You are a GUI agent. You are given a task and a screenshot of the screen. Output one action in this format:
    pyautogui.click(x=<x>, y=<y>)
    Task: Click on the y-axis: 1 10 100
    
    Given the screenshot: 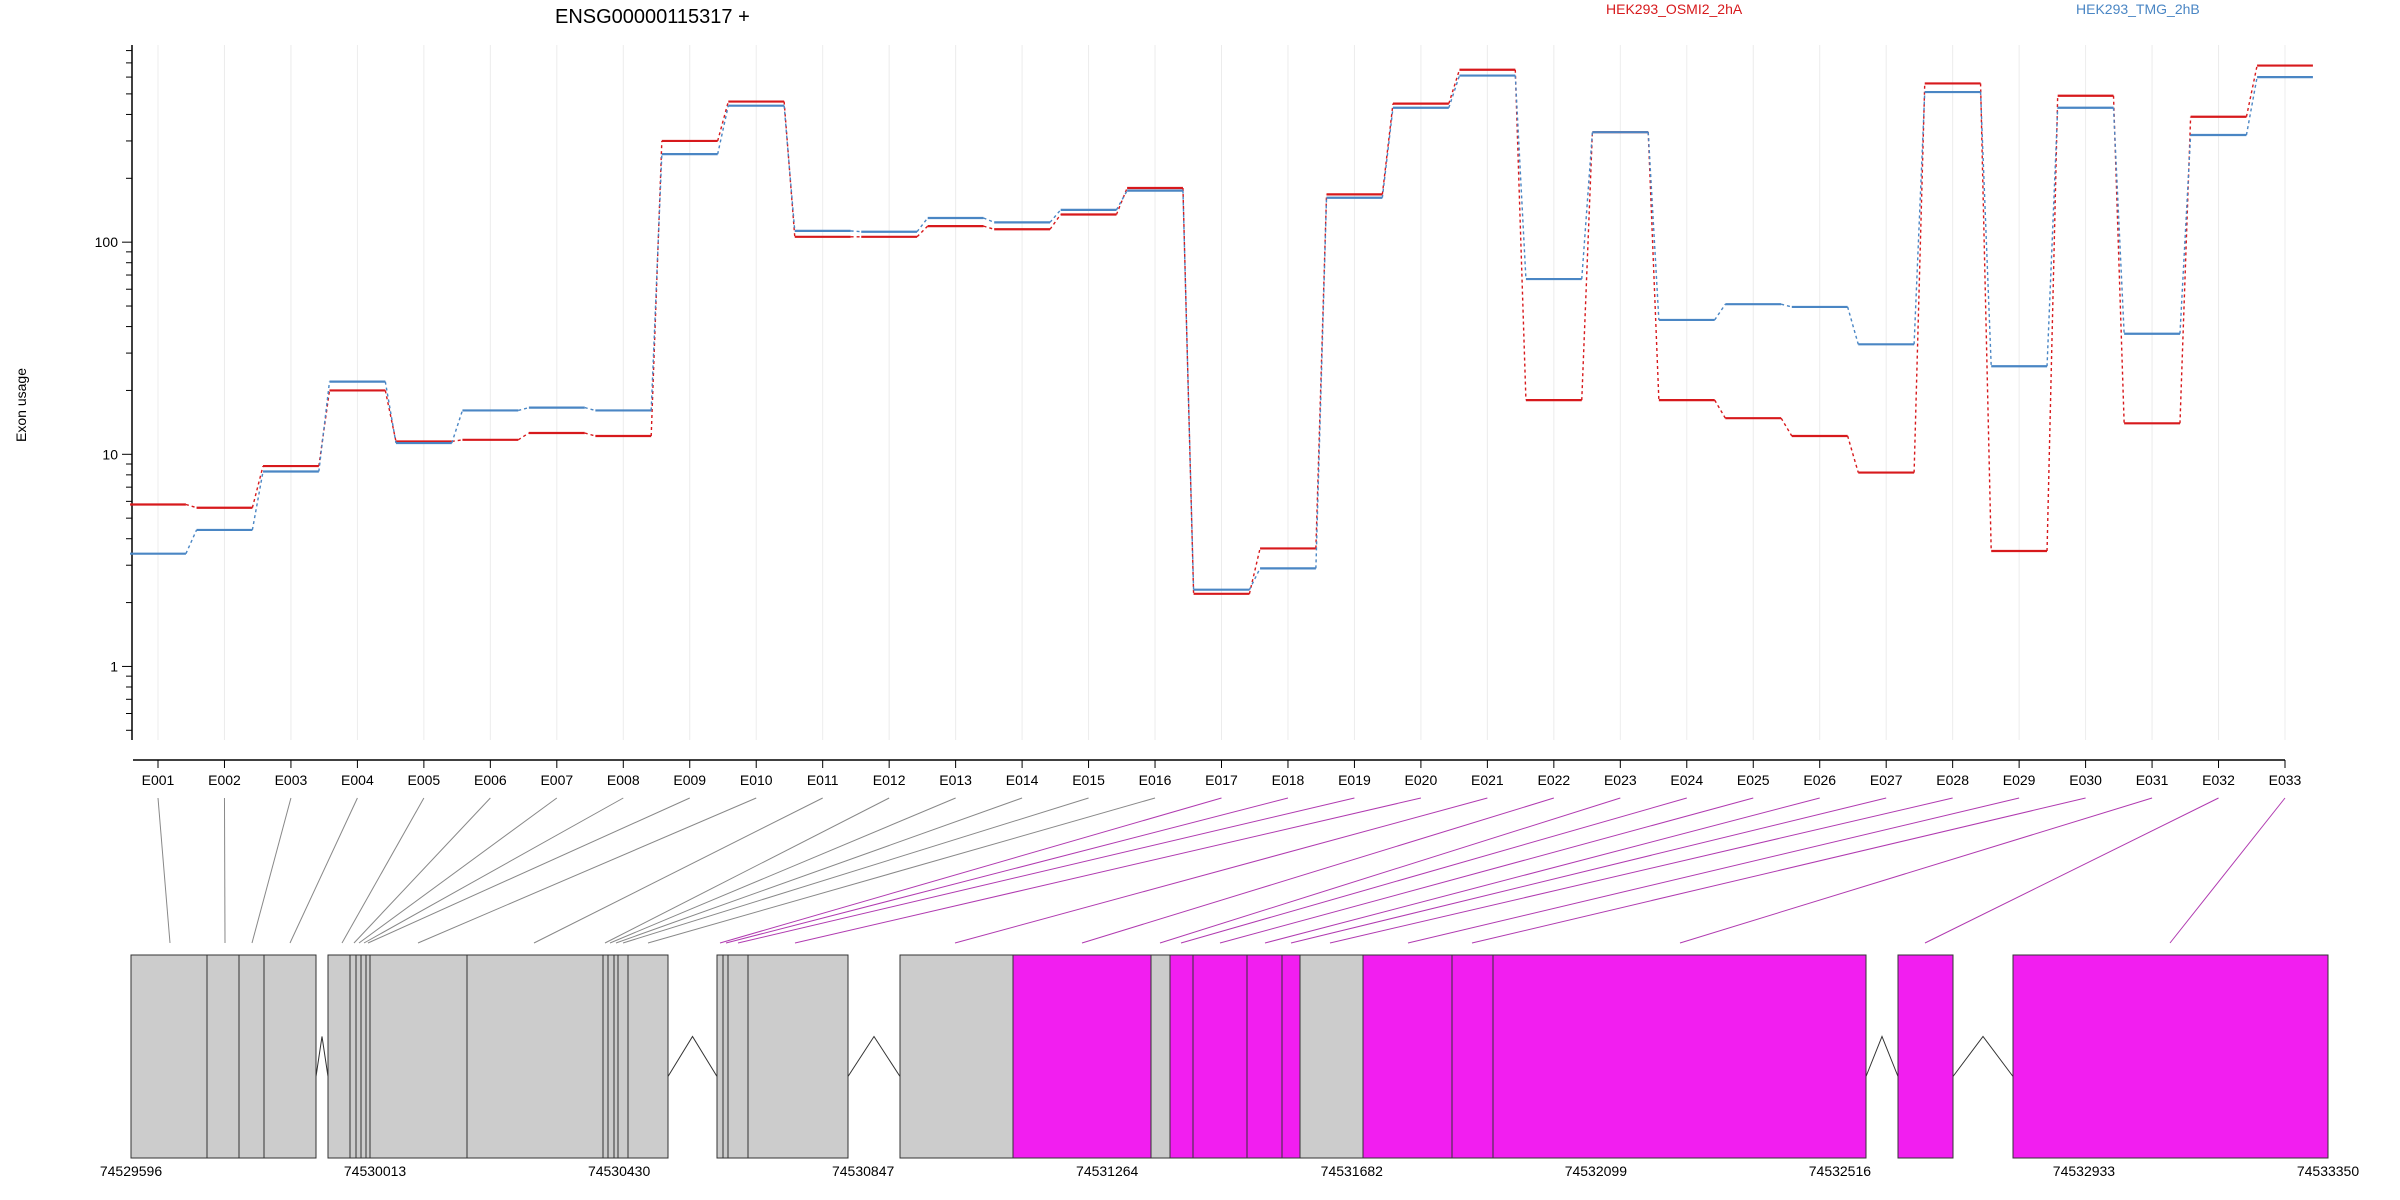 What is the action you would take?
    pyautogui.click(x=114, y=392)
    